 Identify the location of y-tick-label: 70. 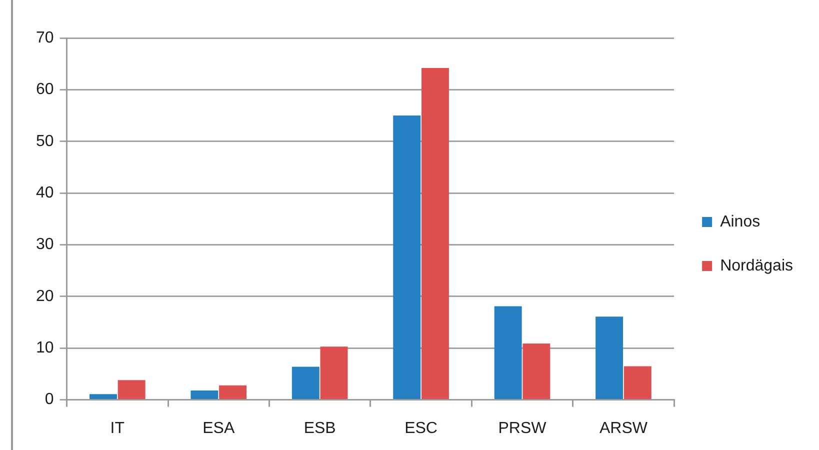
(45, 37).